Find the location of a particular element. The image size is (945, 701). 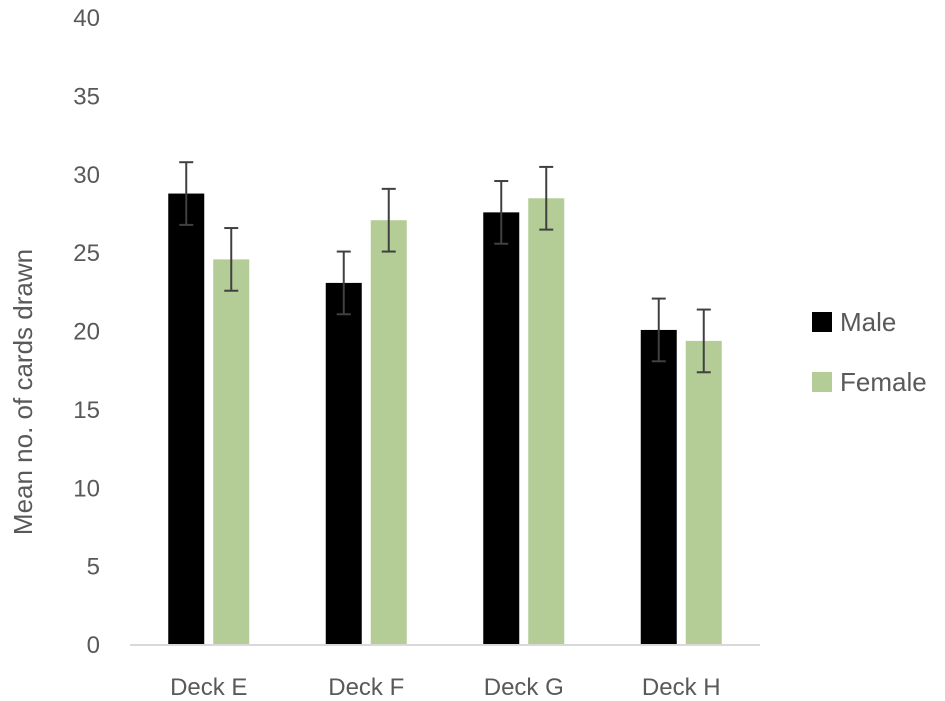

y-tick-label: 40 is located at coordinates (86, 18).